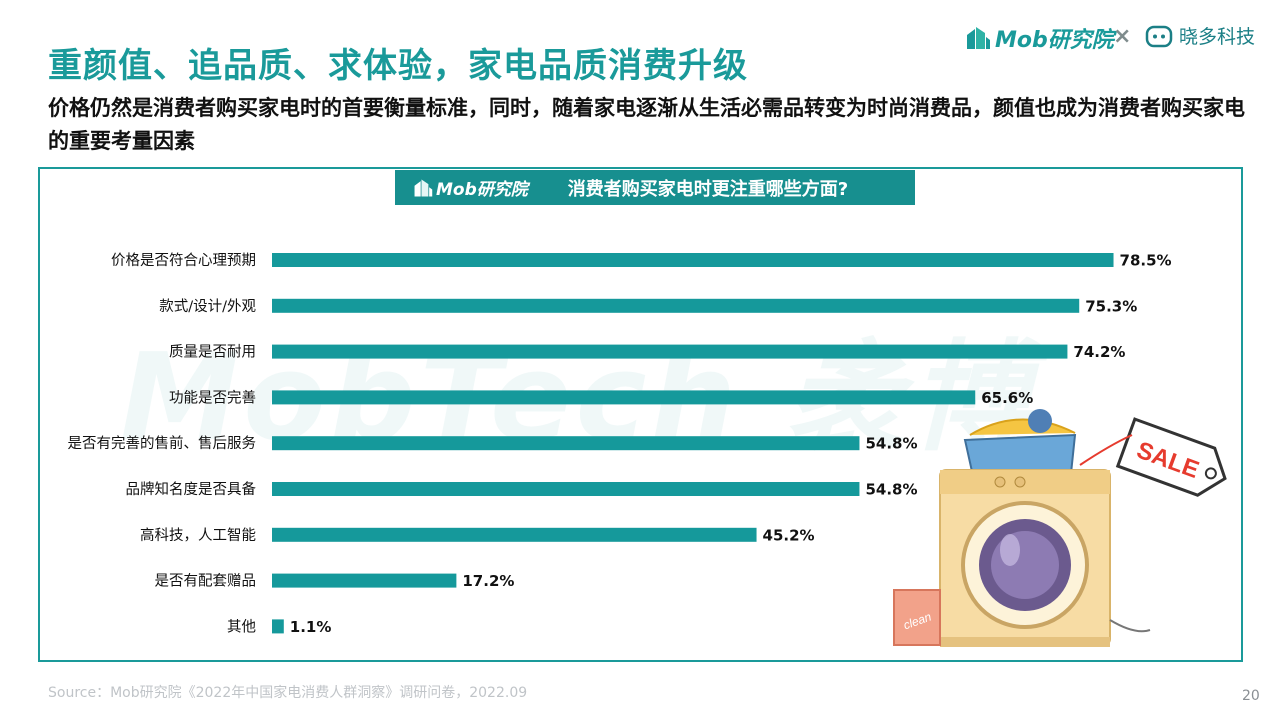 The image size is (1280, 720). Describe the element at coordinates (183, 260) in the screenshot. I see `category-label: 价格是否符合心理预期` at that location.